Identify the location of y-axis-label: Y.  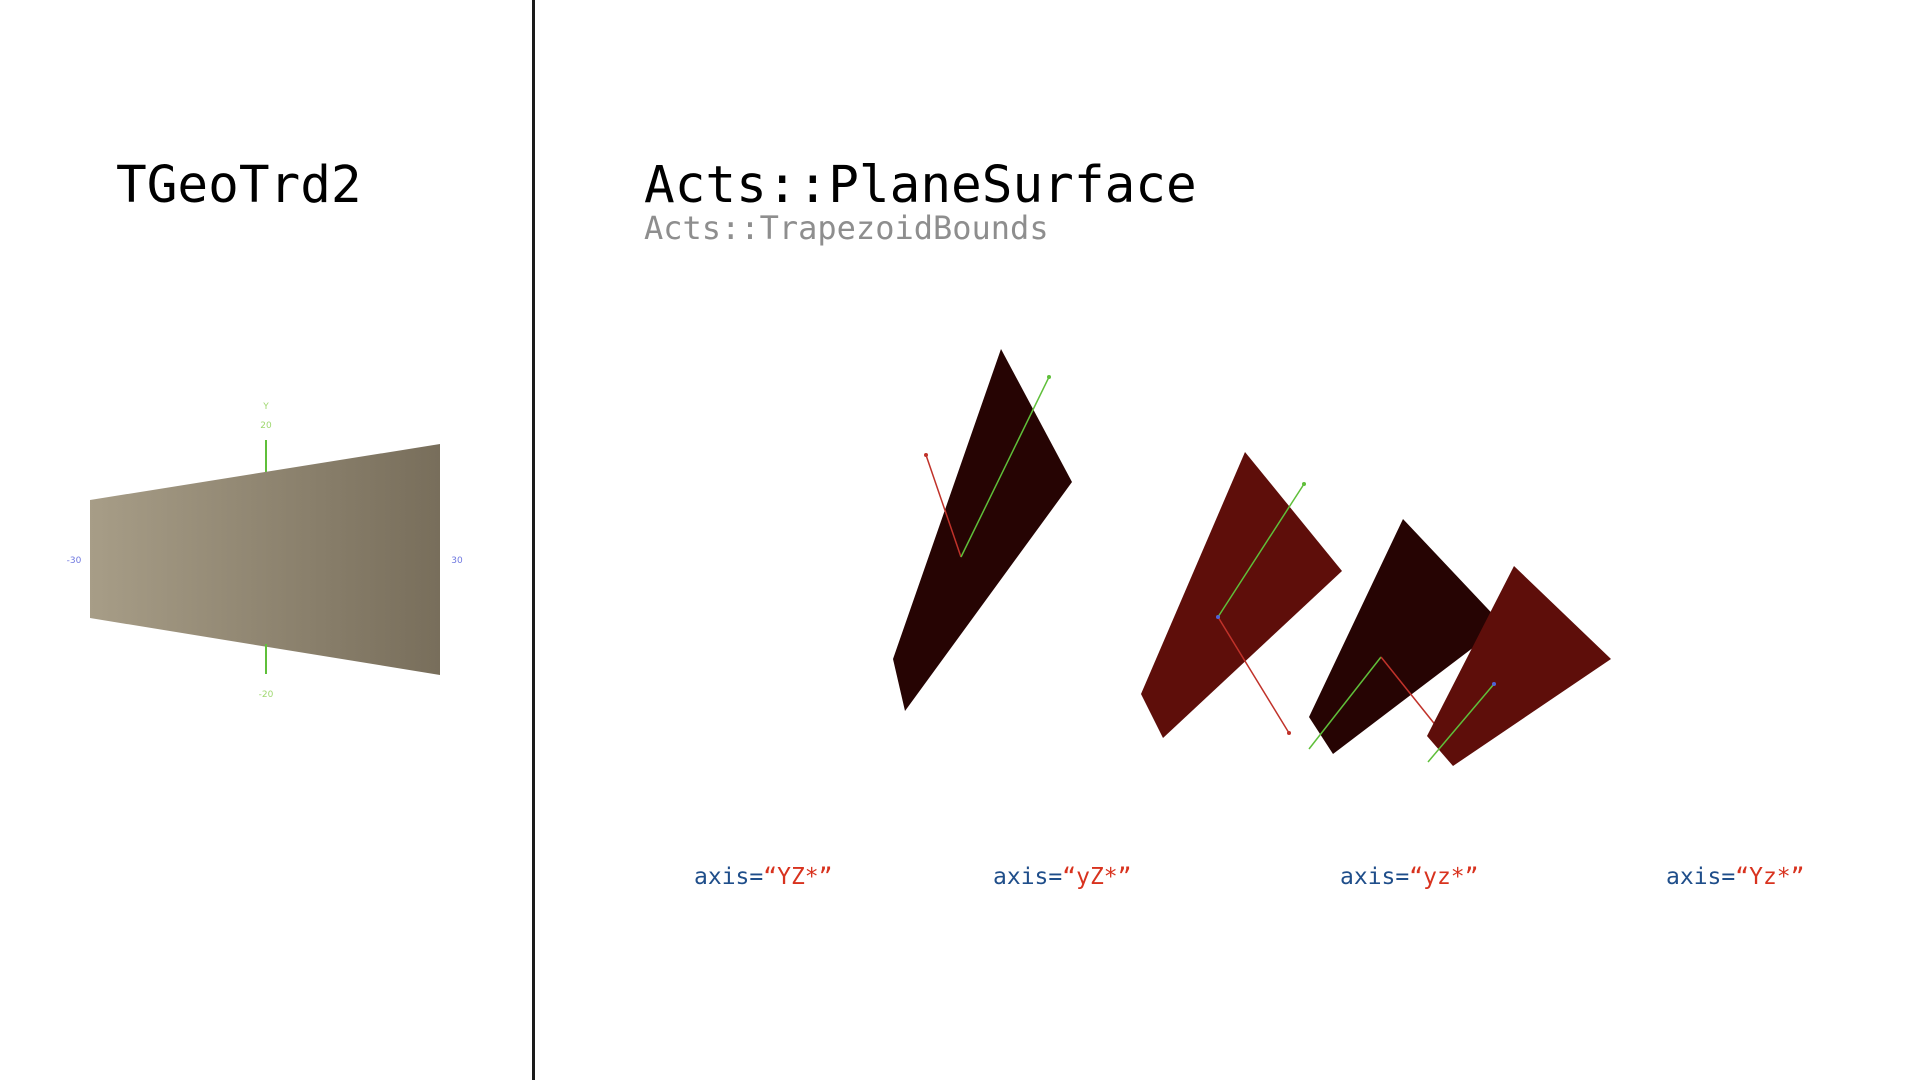
(265, 407).